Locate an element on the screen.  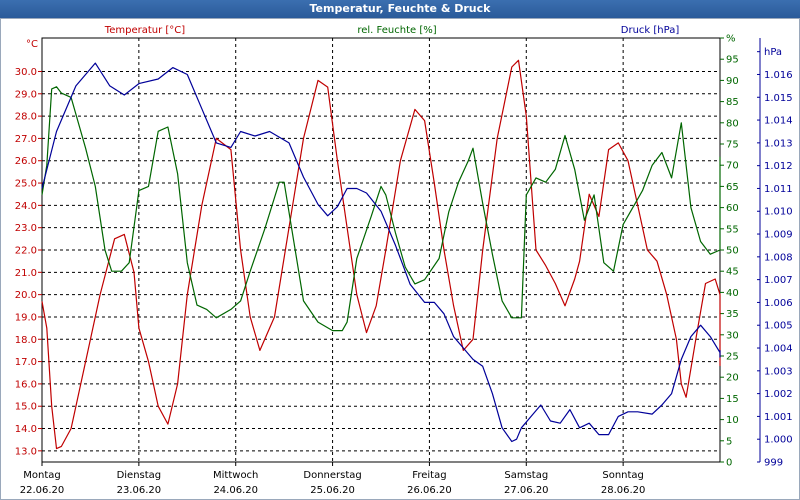
pressure-tick-label: 1.015 is located at coordinates (778, 98).